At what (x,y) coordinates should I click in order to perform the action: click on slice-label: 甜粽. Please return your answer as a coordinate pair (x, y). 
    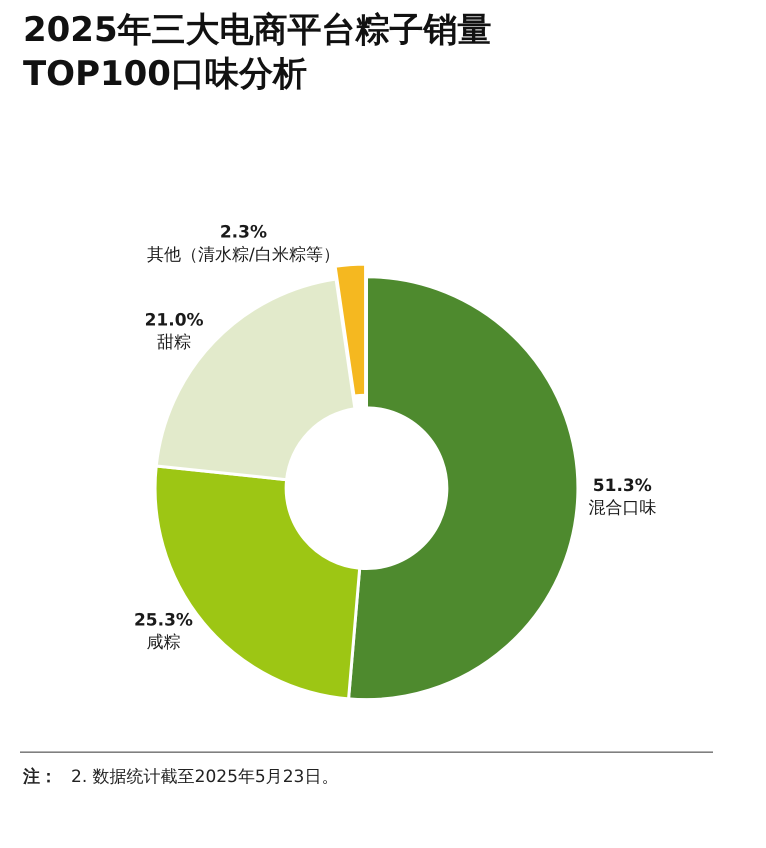
    Looking at the image, I should click on (174, 342).